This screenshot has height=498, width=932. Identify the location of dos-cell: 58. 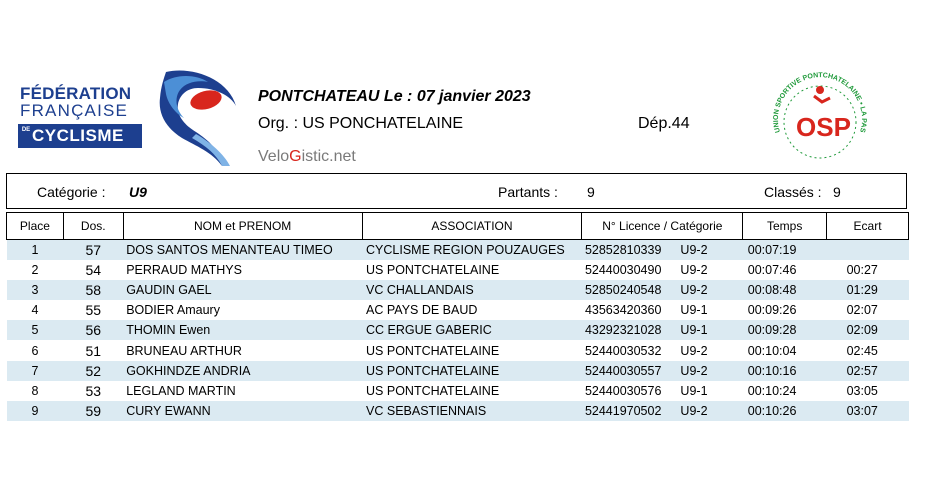
(93, 290).